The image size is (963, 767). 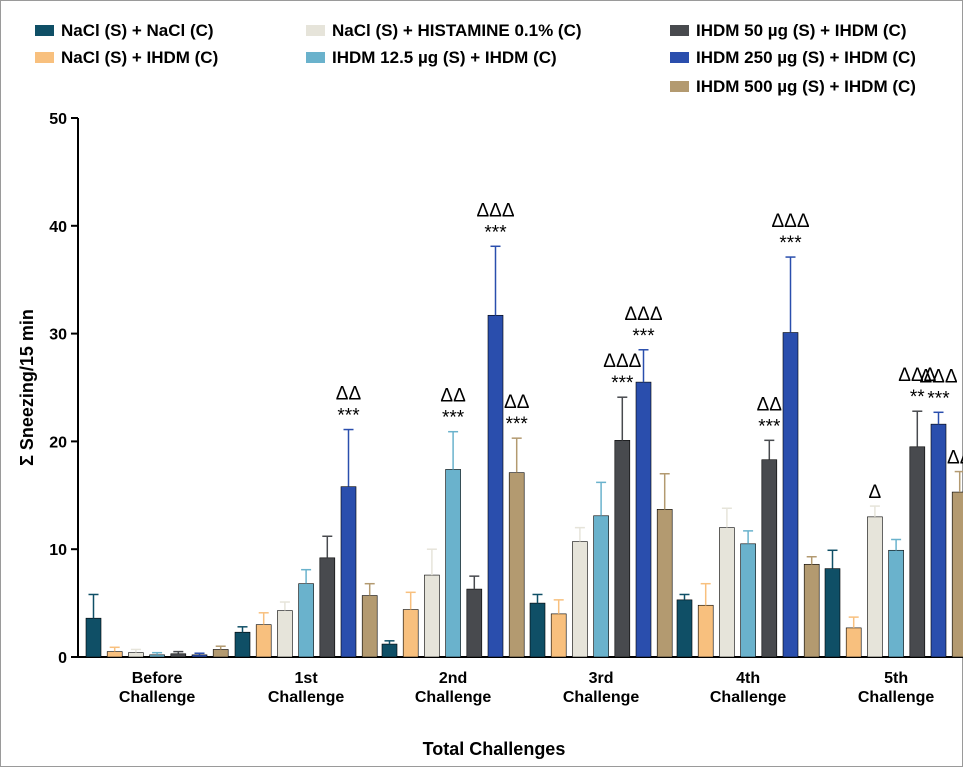 I want to click on significance-label: **, so click(x=917, y=397).